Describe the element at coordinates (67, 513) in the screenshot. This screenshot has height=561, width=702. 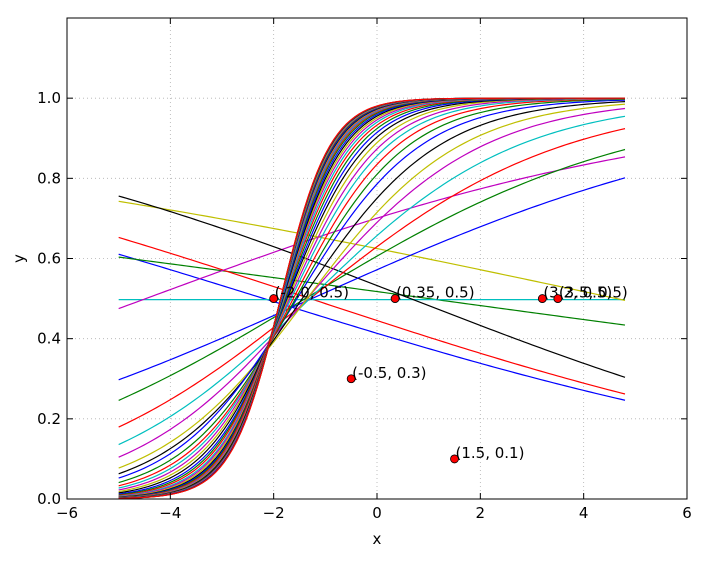
I see `x-tick-label: −6` at that location.